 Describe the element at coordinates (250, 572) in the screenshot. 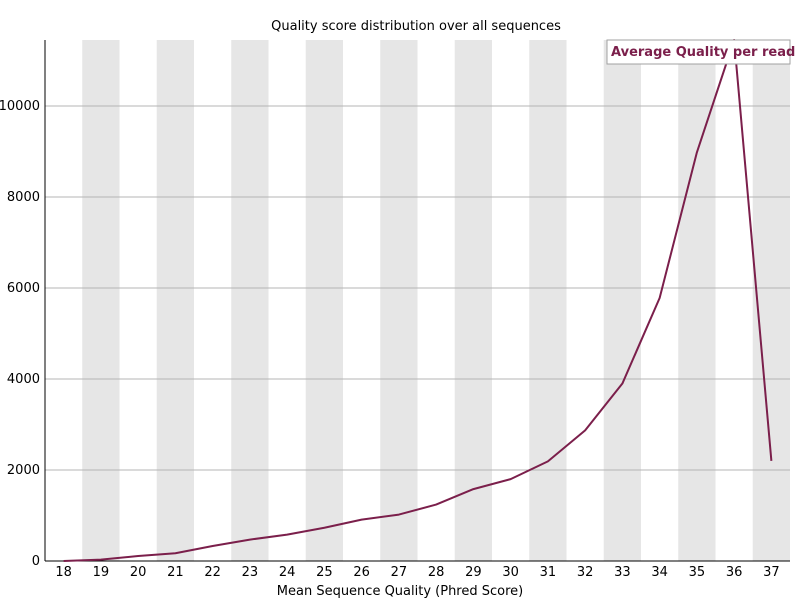

I see `x-tick-23: 23` at that location.